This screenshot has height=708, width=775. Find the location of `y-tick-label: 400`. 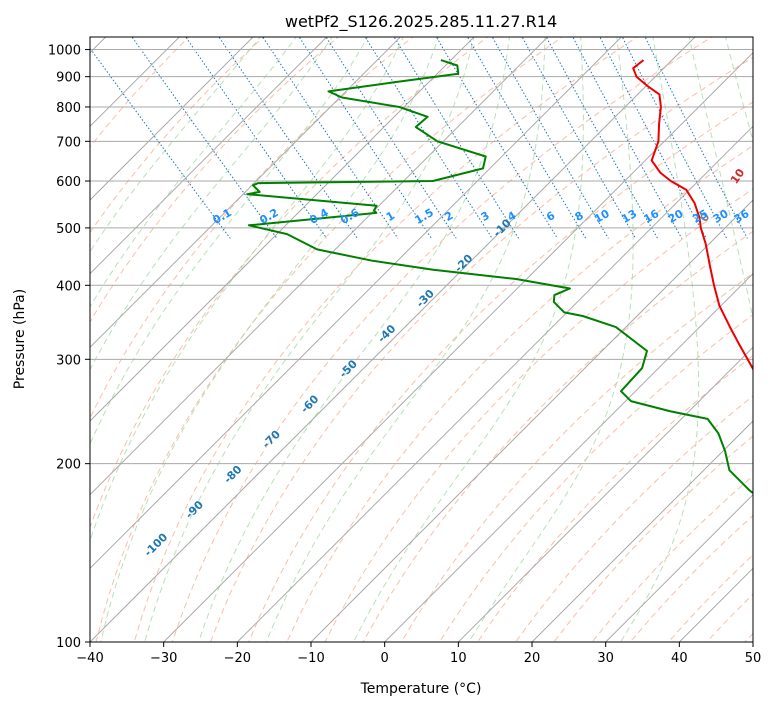

y-tick-label: 400 is located at coordinates (68, 286).